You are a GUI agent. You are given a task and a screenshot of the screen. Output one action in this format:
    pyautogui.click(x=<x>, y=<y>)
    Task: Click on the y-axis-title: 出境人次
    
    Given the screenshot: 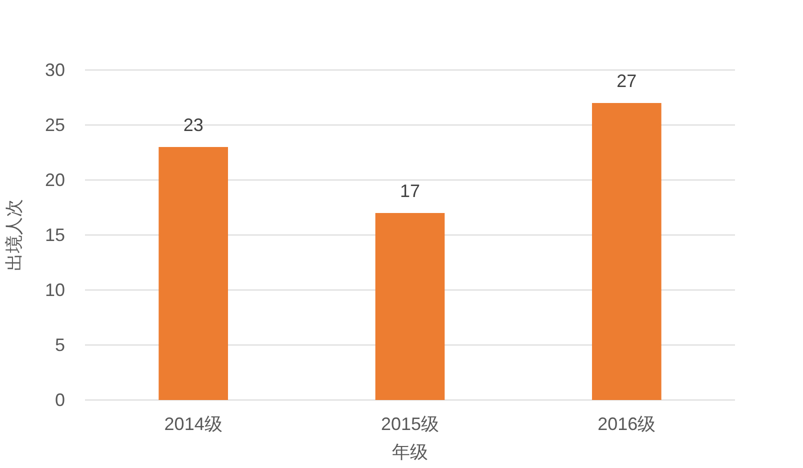 What is the action you would take?
    pyautogui.click(x=14, y=235)
    